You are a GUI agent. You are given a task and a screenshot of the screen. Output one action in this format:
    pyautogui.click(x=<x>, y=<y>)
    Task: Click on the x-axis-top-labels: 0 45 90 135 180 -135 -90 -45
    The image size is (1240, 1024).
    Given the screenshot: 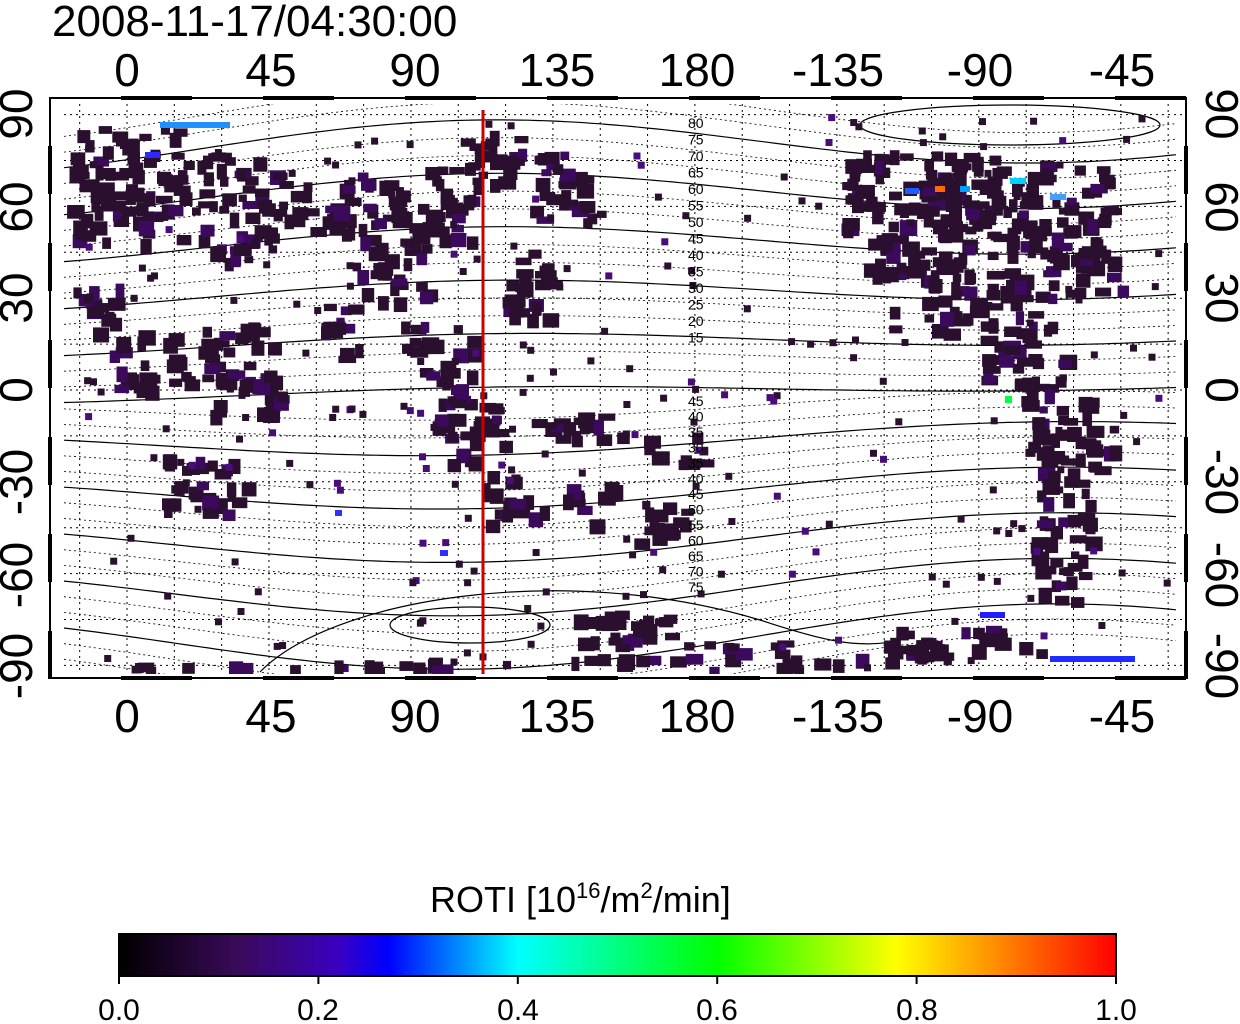 What is the action you would take?
    pyautogui.click(x=634, y=70)
    